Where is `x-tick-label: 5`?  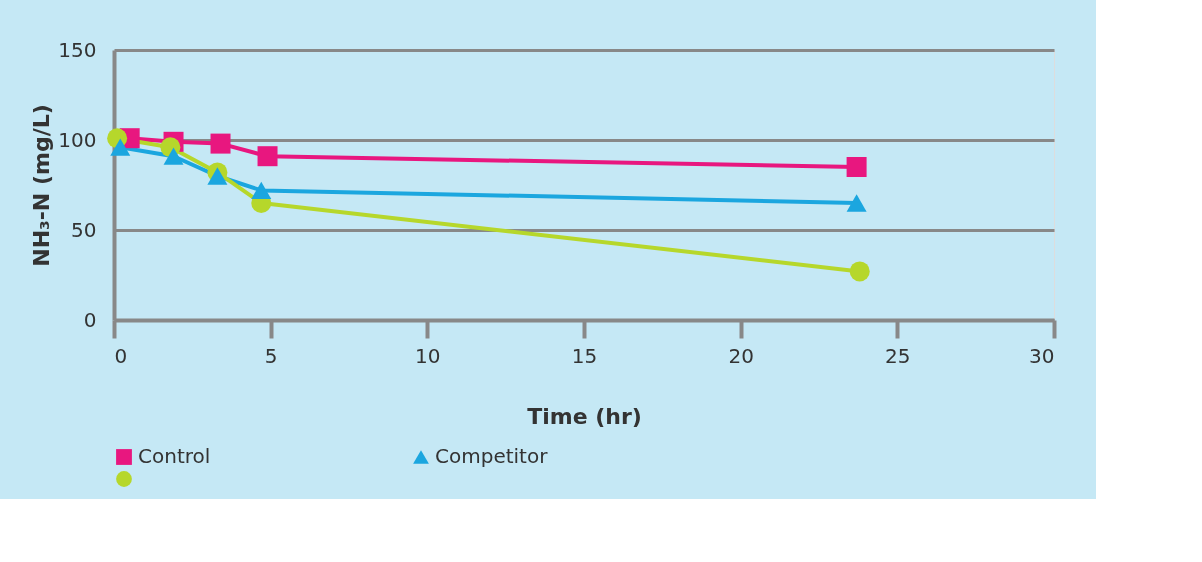 x-tick-label: 5 is located at coordinates (271, 355).